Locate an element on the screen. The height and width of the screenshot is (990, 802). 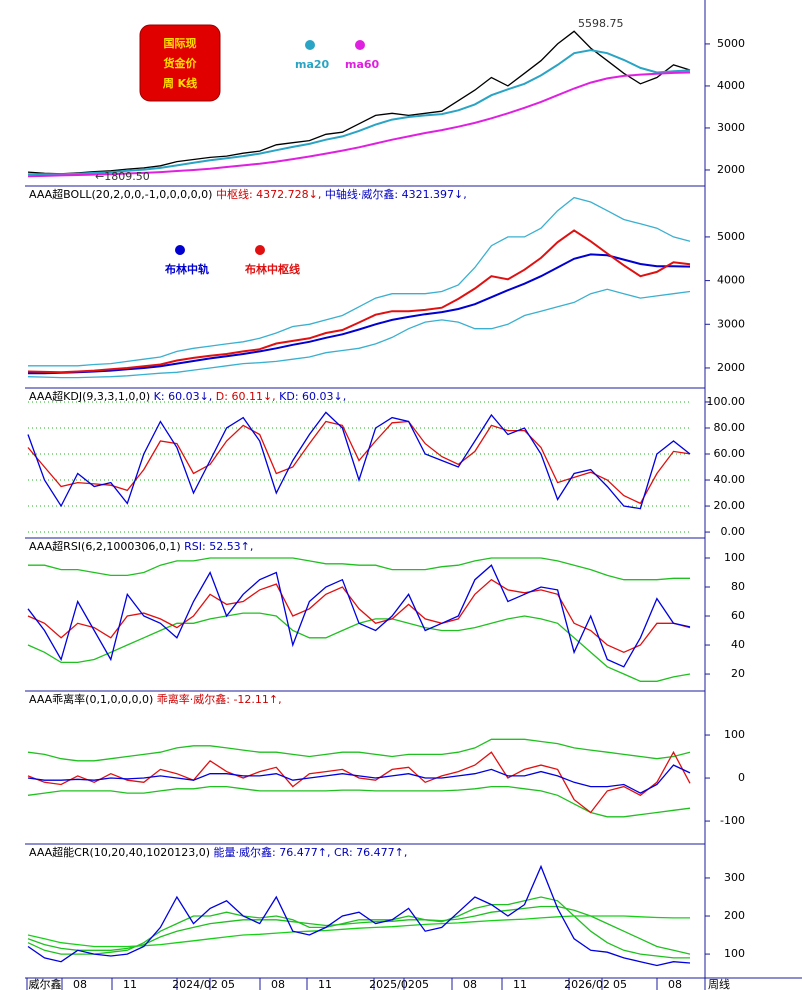
y-tick-label: 80.00 is located at coordinates (730, 427).